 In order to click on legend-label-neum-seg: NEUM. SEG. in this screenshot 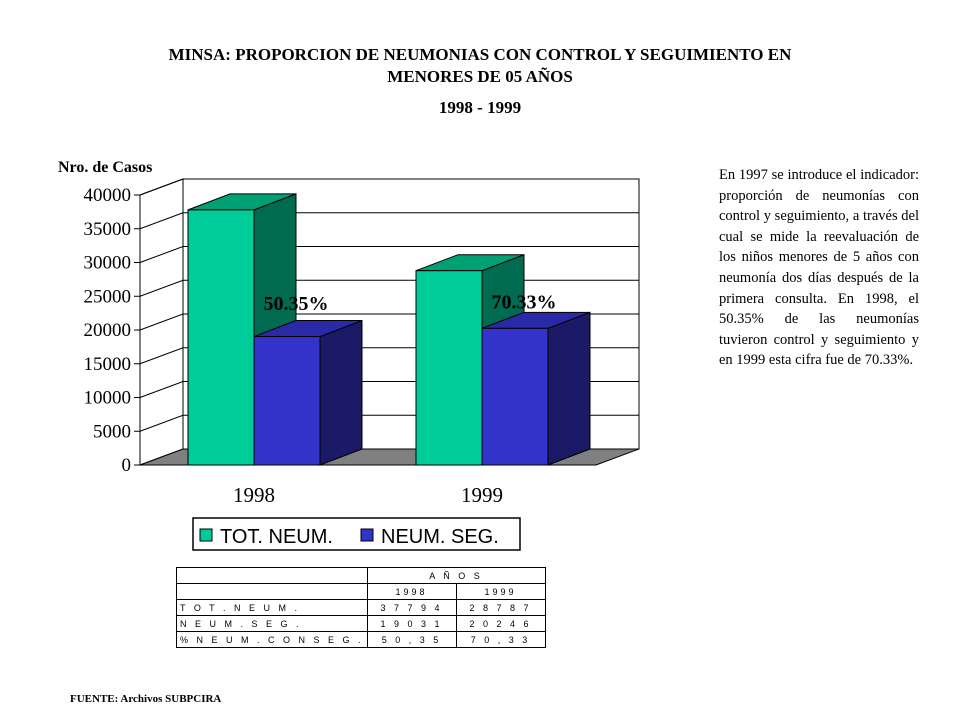, I will do `click(440, 537)`.